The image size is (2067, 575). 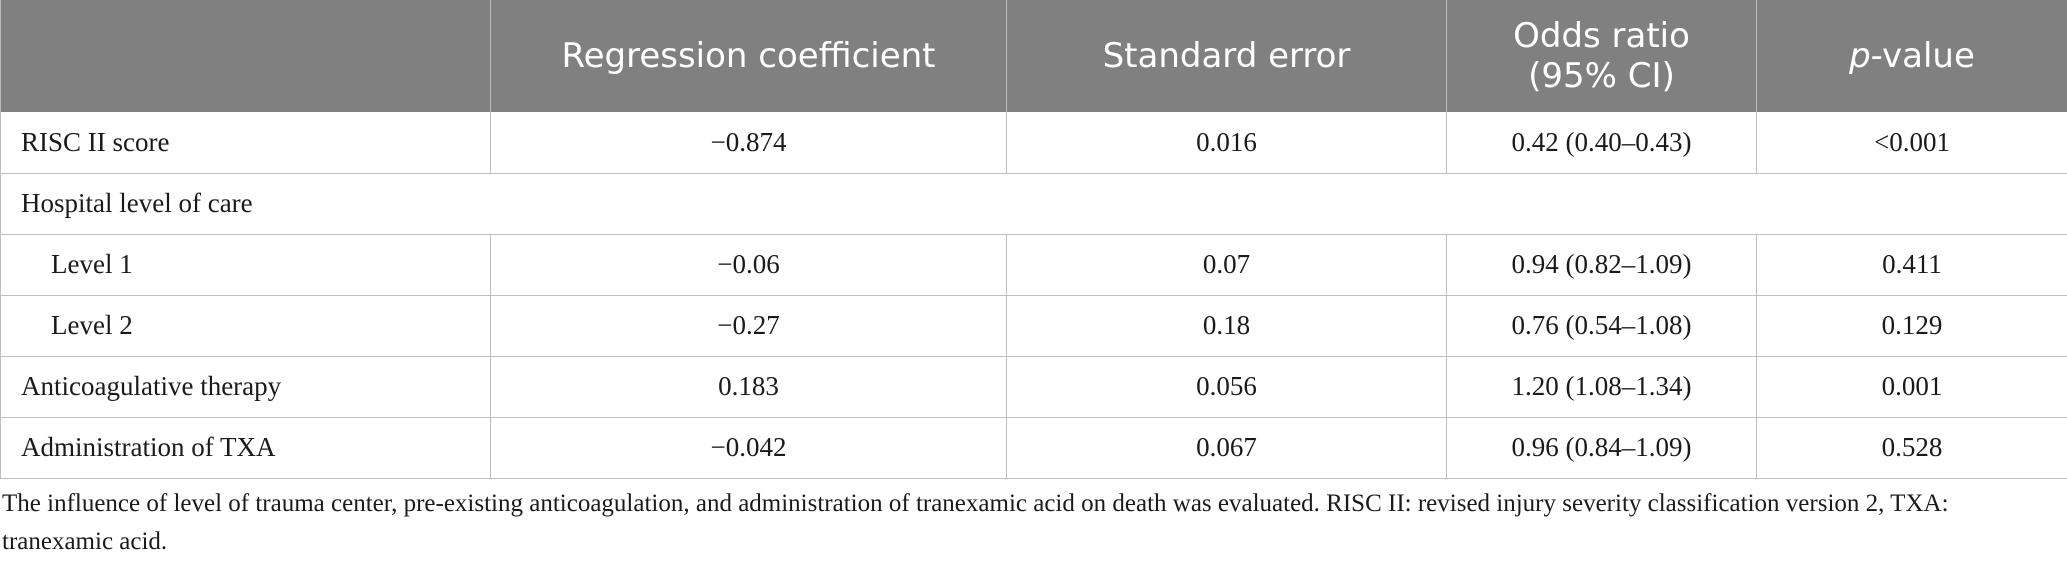 I want to click on cell-standard-error: 0.18, so click(x=1226, y=326).